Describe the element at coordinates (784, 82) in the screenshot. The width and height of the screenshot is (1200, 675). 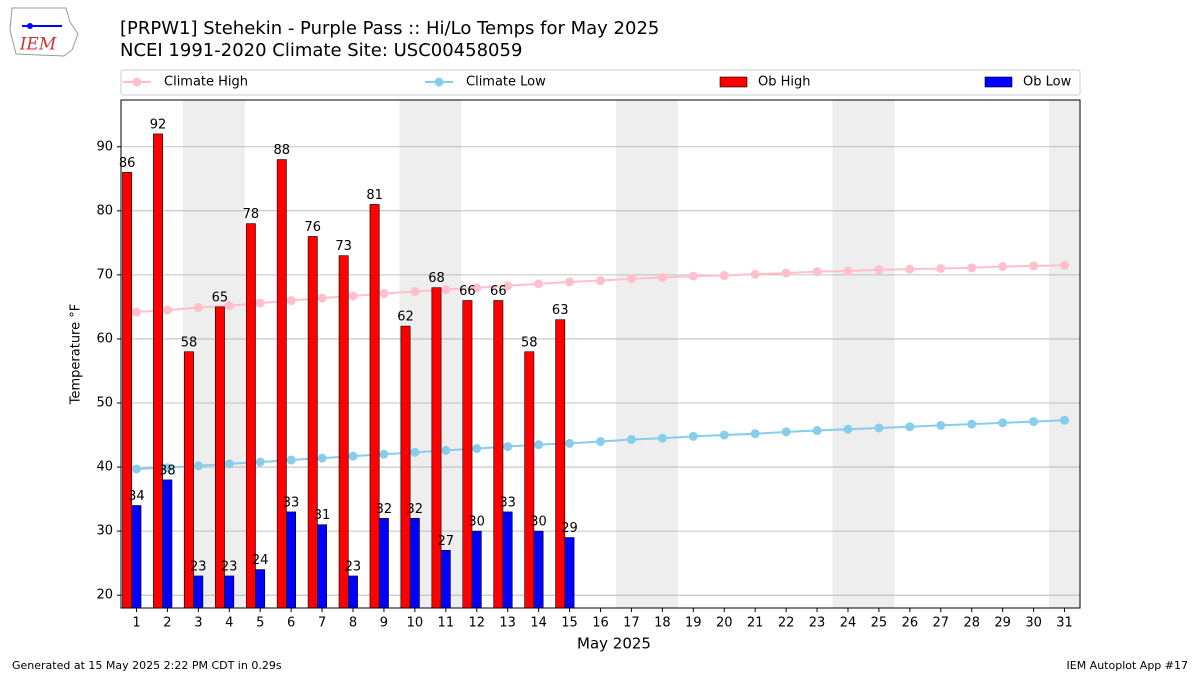
I see `legend-label: Ob High` at that location.